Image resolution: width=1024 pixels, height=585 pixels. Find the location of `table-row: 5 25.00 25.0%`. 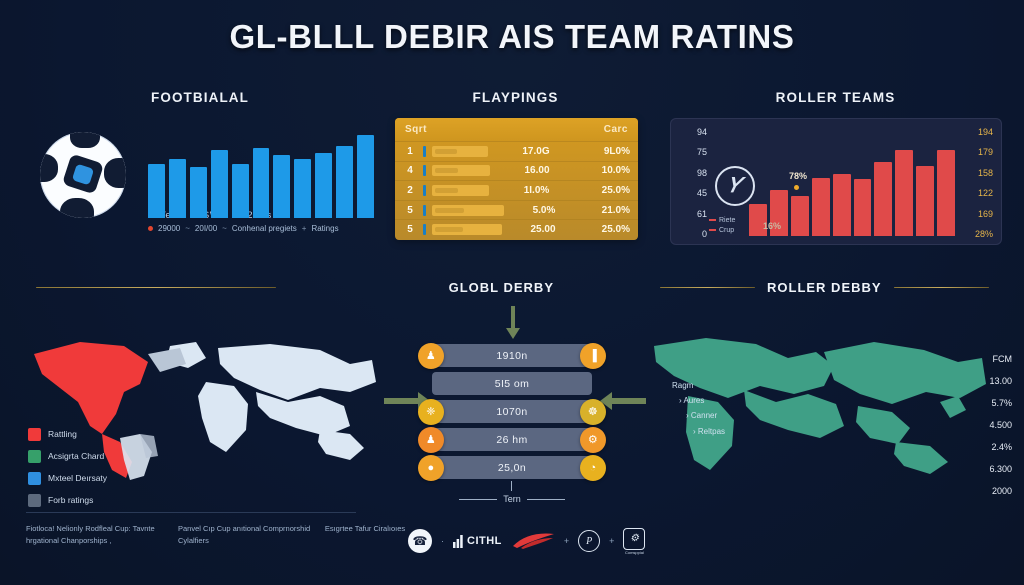

table-row: 5 25.00 25.0% is located at coordinates (516, 229).